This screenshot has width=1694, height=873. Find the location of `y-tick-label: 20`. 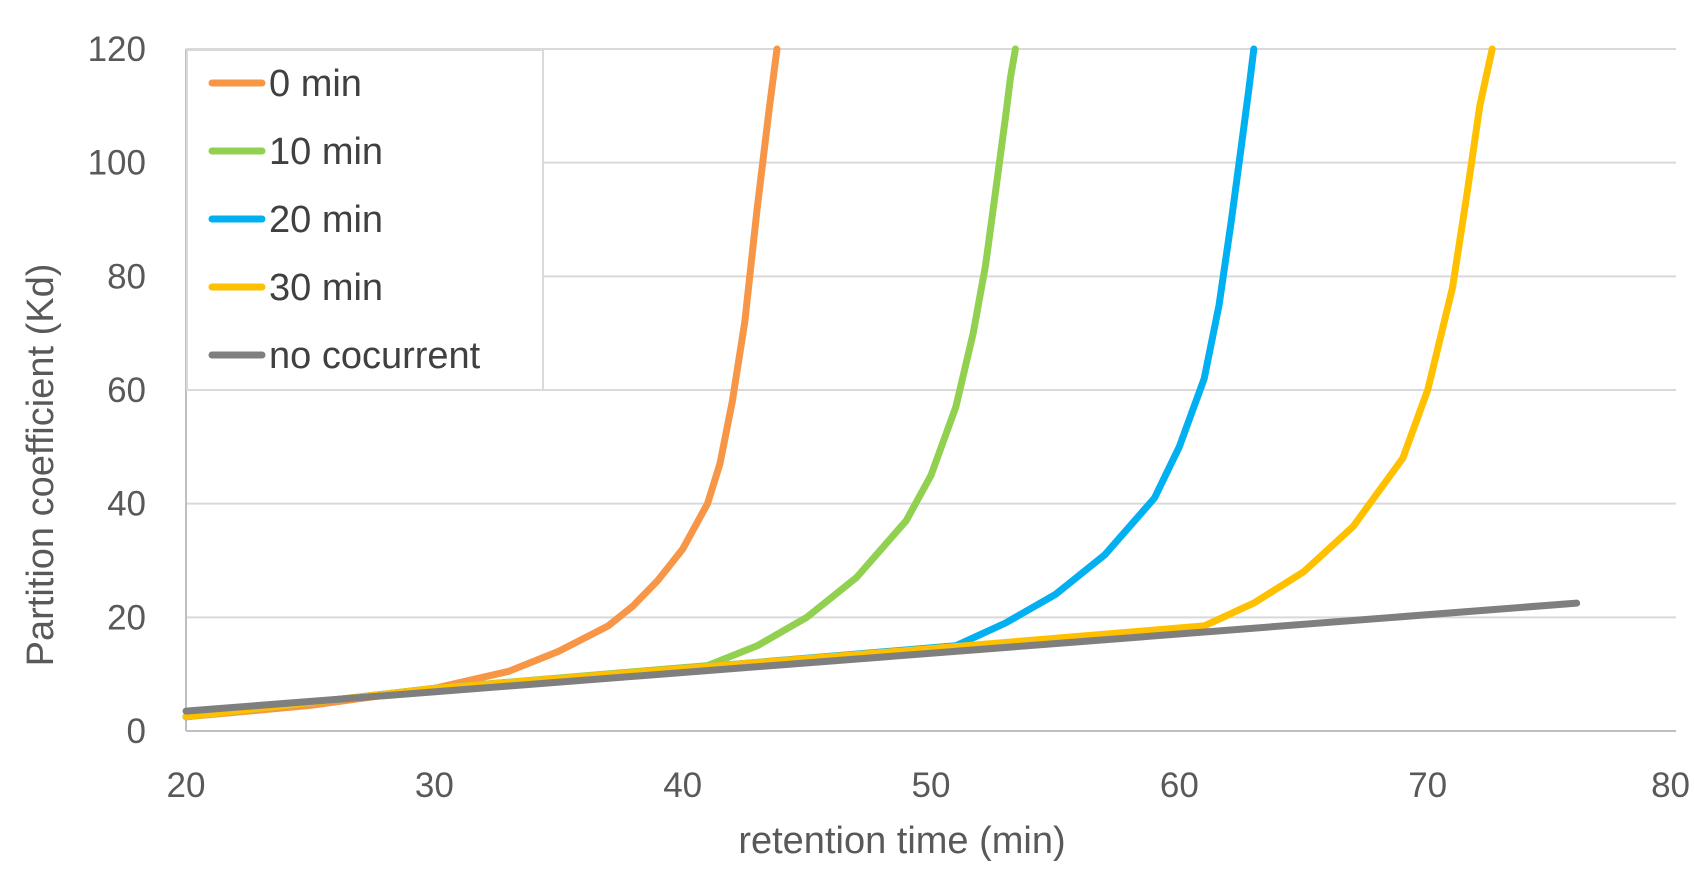

y-tick-label: 20 is located at coordinates (126, 617).